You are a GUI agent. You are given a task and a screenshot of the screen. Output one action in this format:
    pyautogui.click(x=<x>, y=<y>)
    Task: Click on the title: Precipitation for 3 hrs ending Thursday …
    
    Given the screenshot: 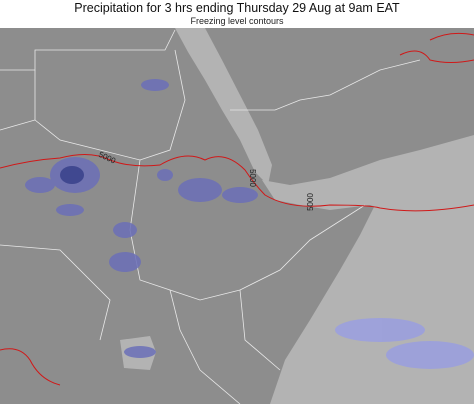 What is the action you would take?
    pyautogui.click(x=237, y=8)
    